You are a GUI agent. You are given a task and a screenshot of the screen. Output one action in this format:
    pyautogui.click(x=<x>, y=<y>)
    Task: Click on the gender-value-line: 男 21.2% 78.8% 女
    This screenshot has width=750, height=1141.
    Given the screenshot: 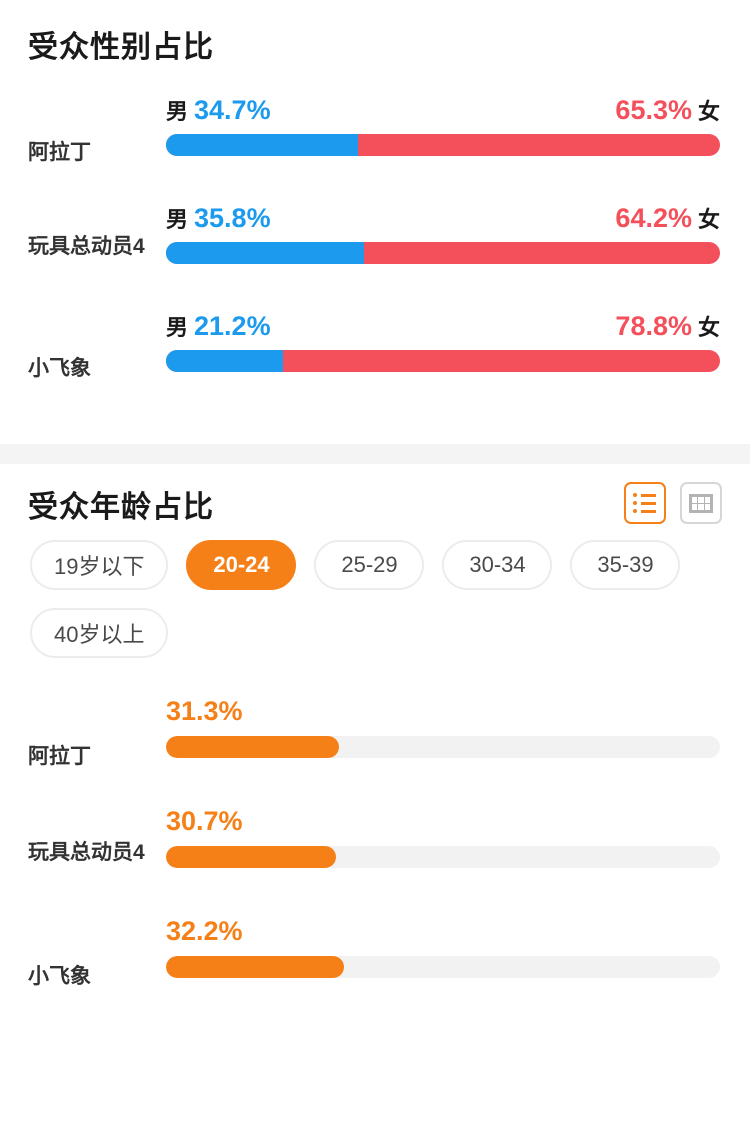 What is the action you would take?
    pyautogui.click(x=443, y=329)
    